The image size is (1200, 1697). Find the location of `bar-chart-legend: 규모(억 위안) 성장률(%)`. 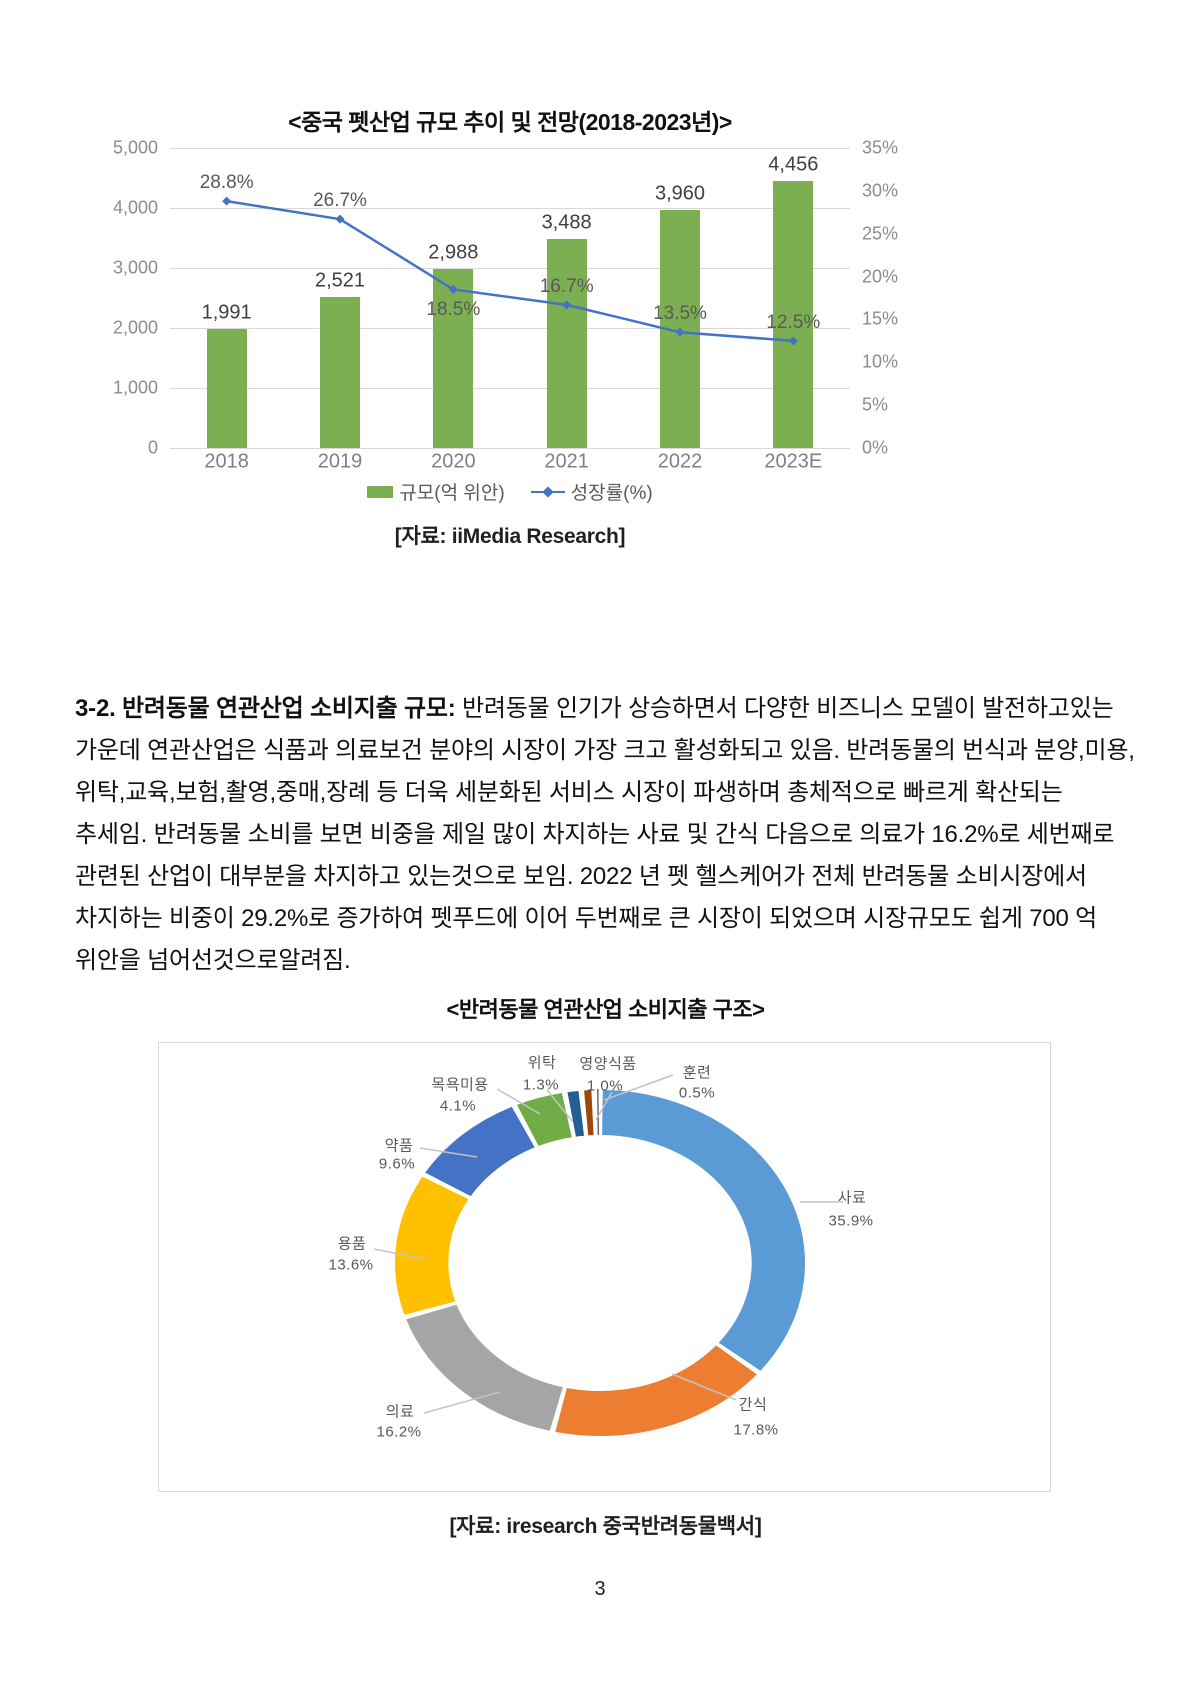

bar-chart-legend: 규모(억 위안) 성장률(%) is located at coordinates (510, 491).